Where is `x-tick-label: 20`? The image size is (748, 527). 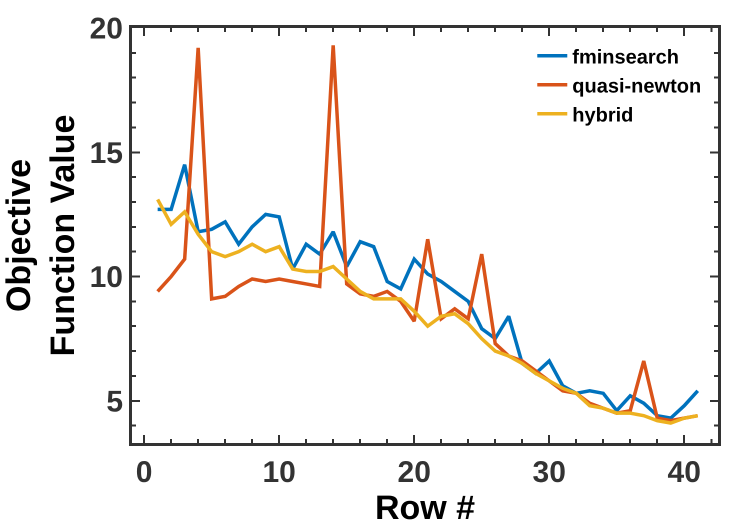
x-tick-label: 20 is located at coordinates (414, 472).